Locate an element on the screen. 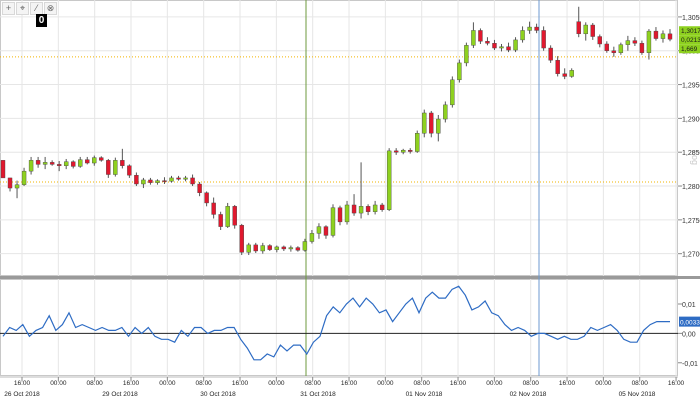 This screenshot has width=700, height=405. delete-icon: ⊗ is located at coordinates (50, 8).